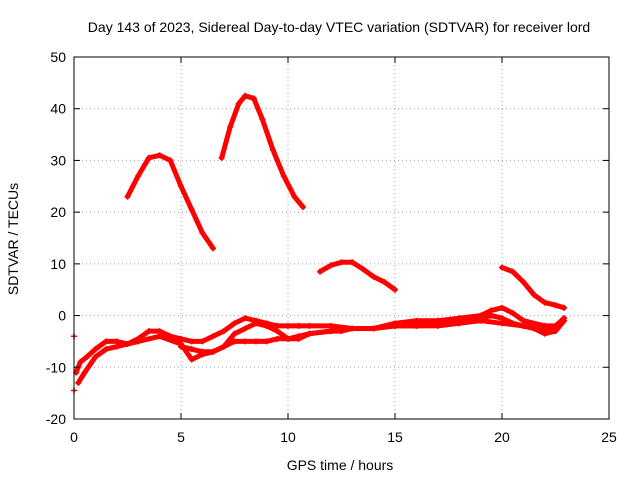 The image size is (640, 485). I want to click on y-tick-label: 30, so click(58, 160).